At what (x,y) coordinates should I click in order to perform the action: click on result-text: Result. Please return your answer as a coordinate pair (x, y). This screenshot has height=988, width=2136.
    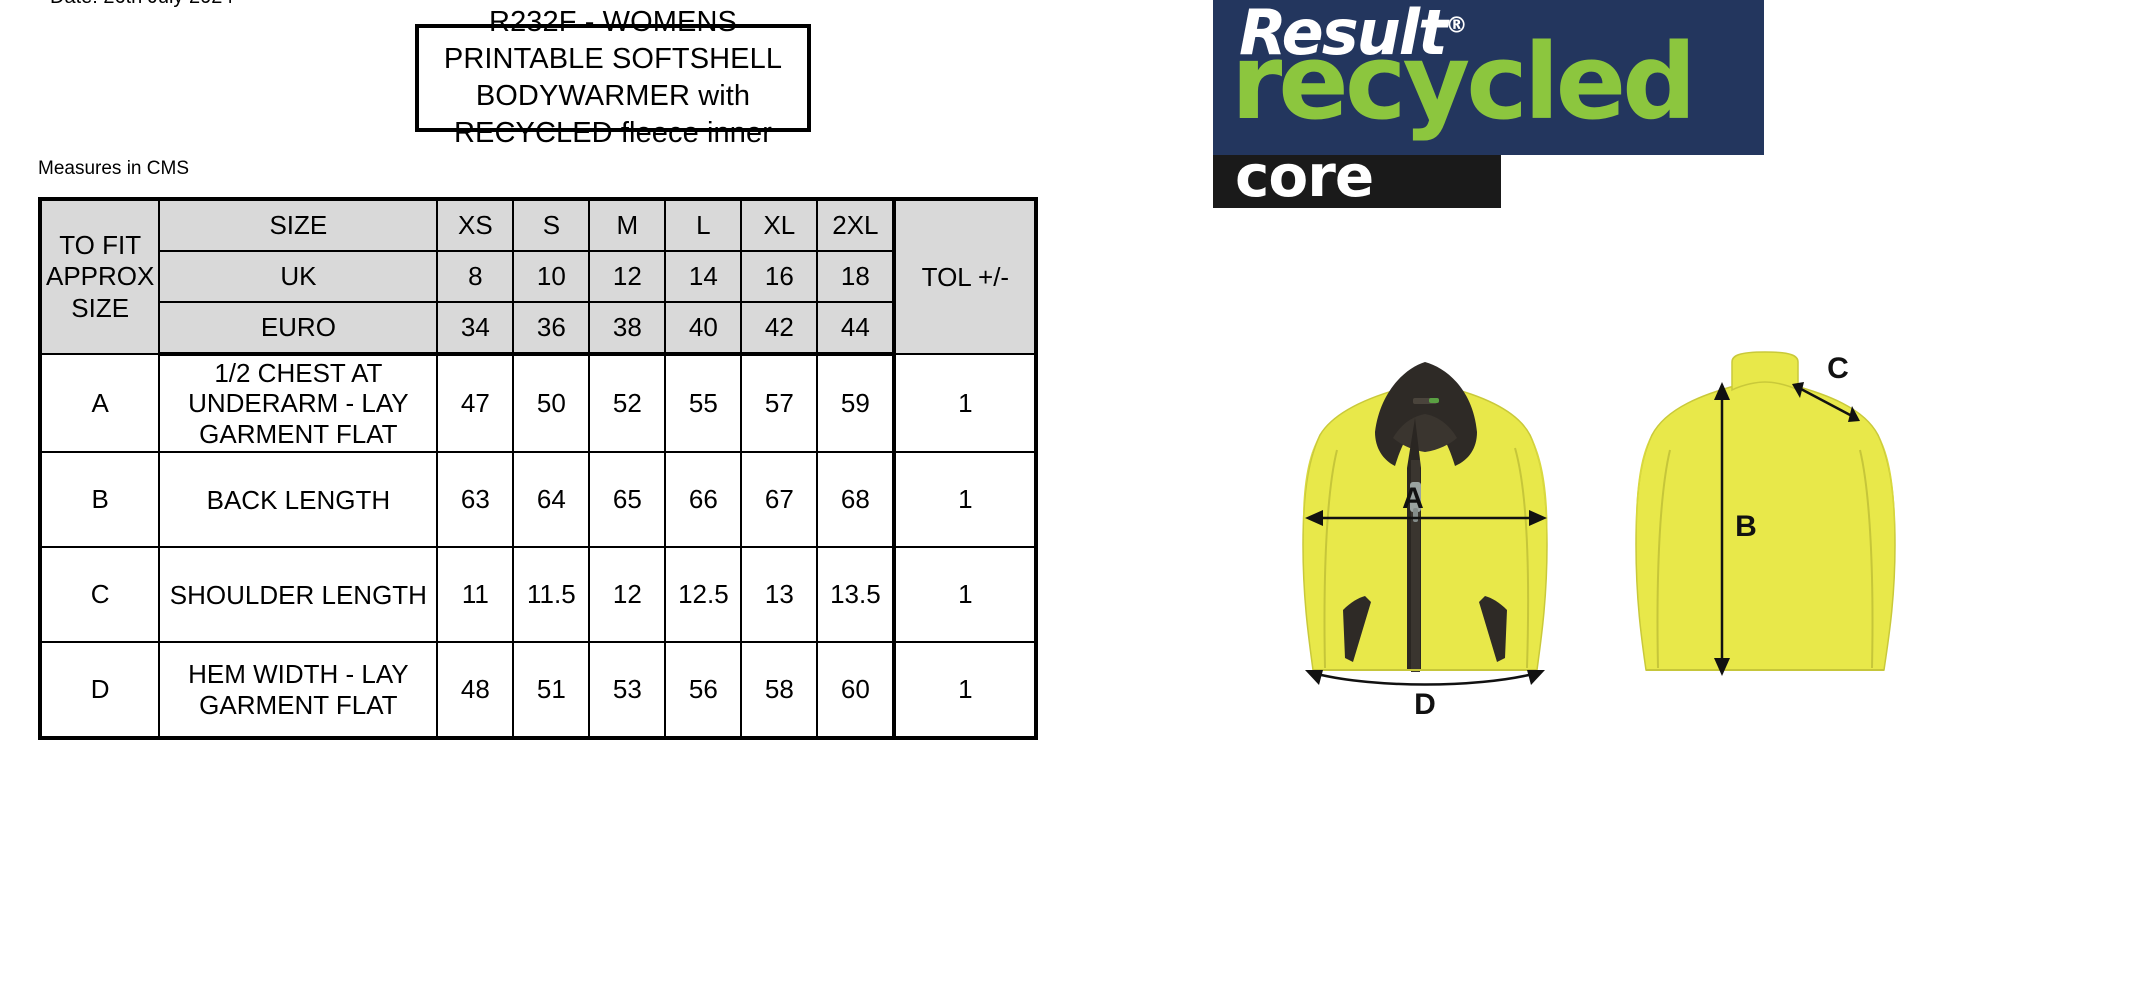
    Looking at the image, I should click on (1343, 34).